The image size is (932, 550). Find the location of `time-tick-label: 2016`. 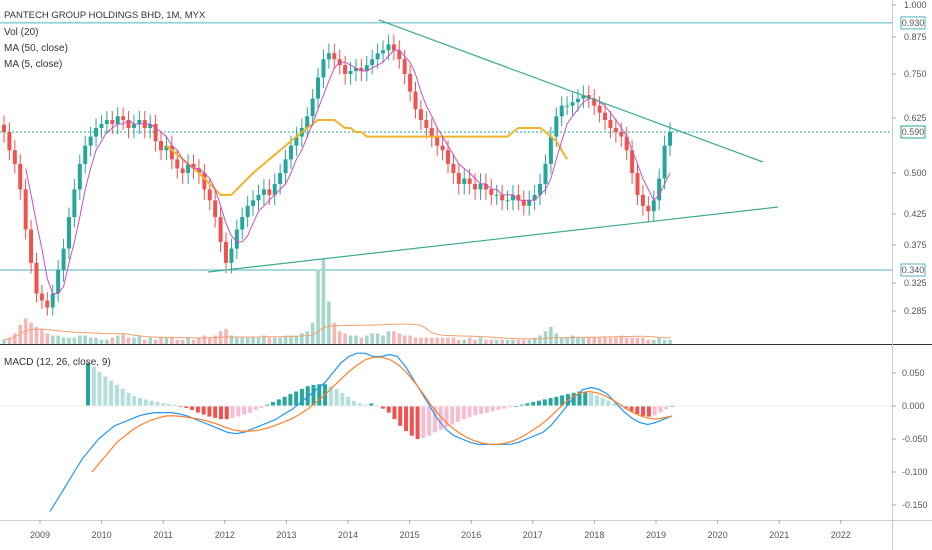

time-tick-label: 2016 is located at coordinates (471, 535).